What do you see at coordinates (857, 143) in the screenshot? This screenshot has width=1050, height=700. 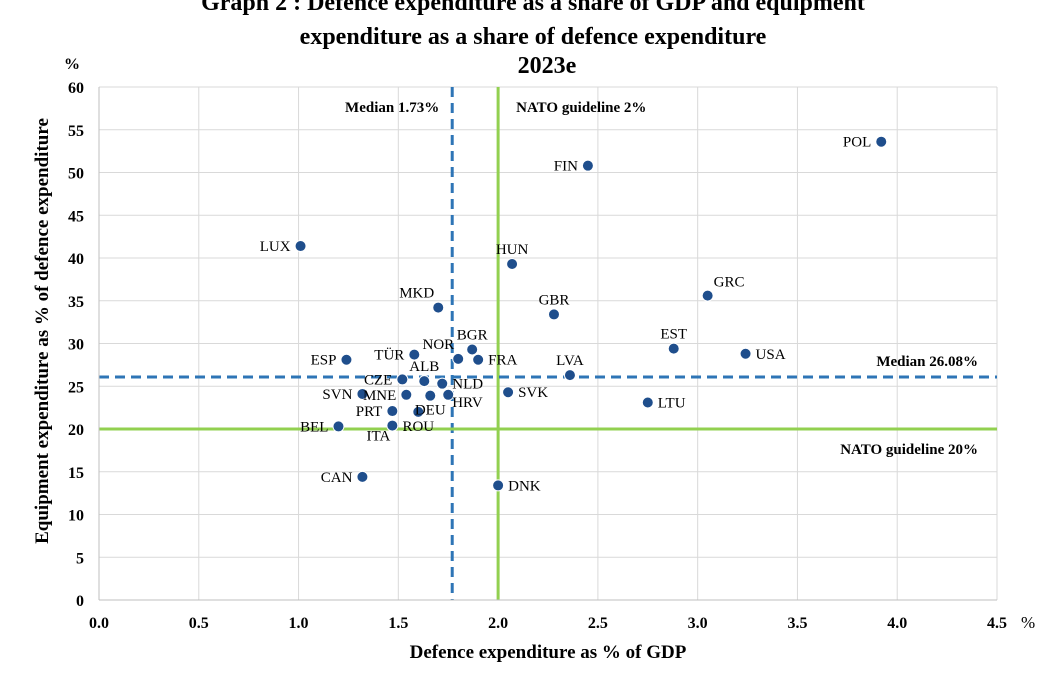 I see `data-point-label: POL` at bounding box center [857, 143].